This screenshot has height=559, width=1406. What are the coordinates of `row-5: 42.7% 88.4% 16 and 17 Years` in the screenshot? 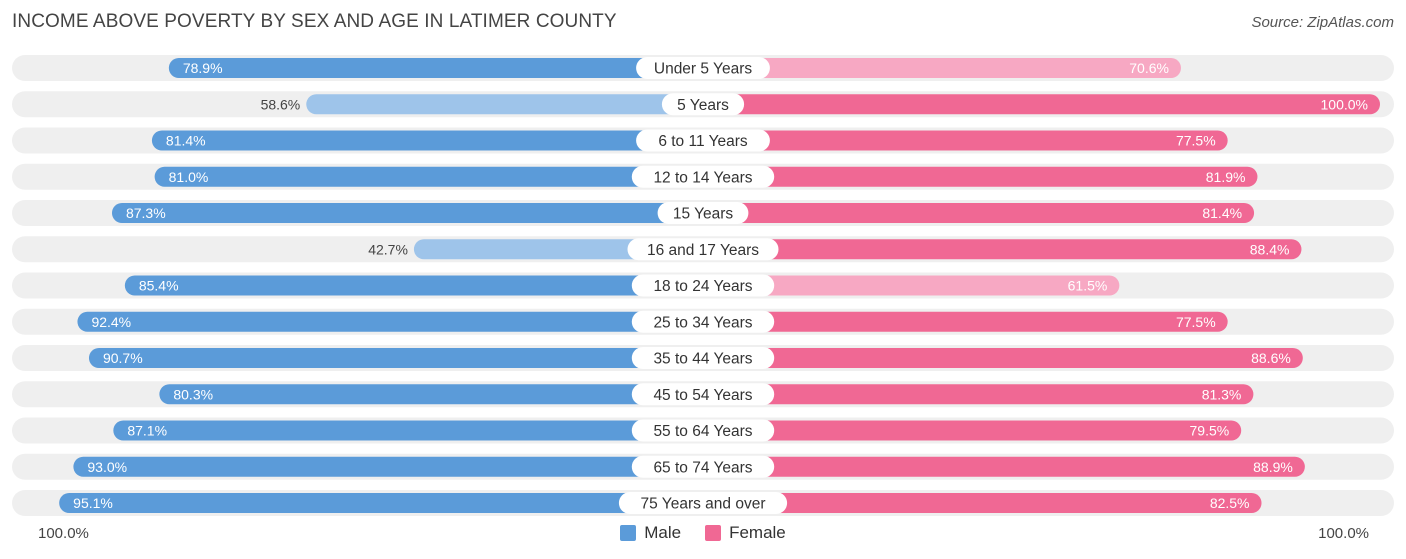 It's located at (703, 249).